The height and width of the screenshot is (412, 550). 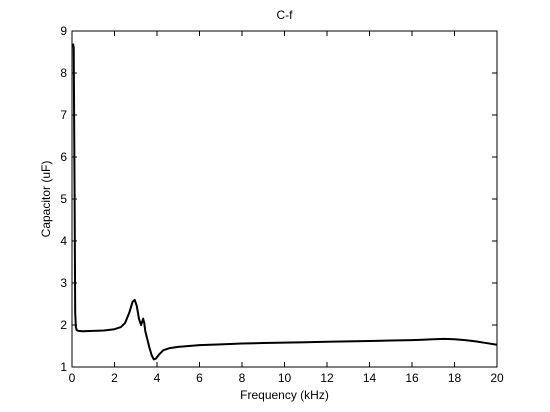 I want to click on x-tick-label: 10, so click(x=285, y=378).